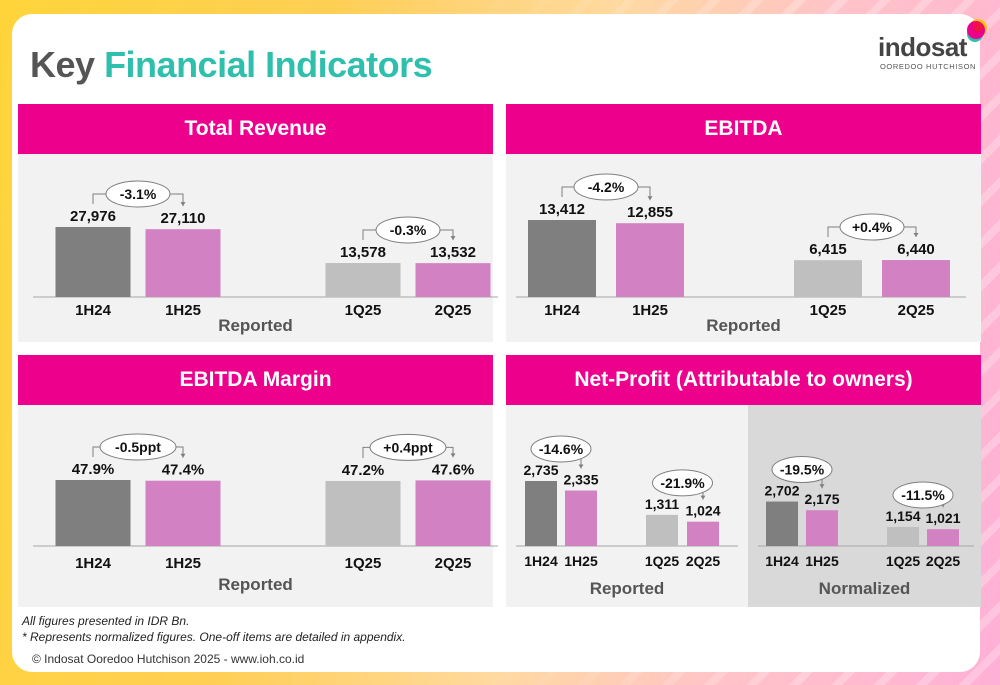 Image resolution: width=1000 pixels, height=685 pixels. I want to click on change-label: -11.5%, so click(923, 495).